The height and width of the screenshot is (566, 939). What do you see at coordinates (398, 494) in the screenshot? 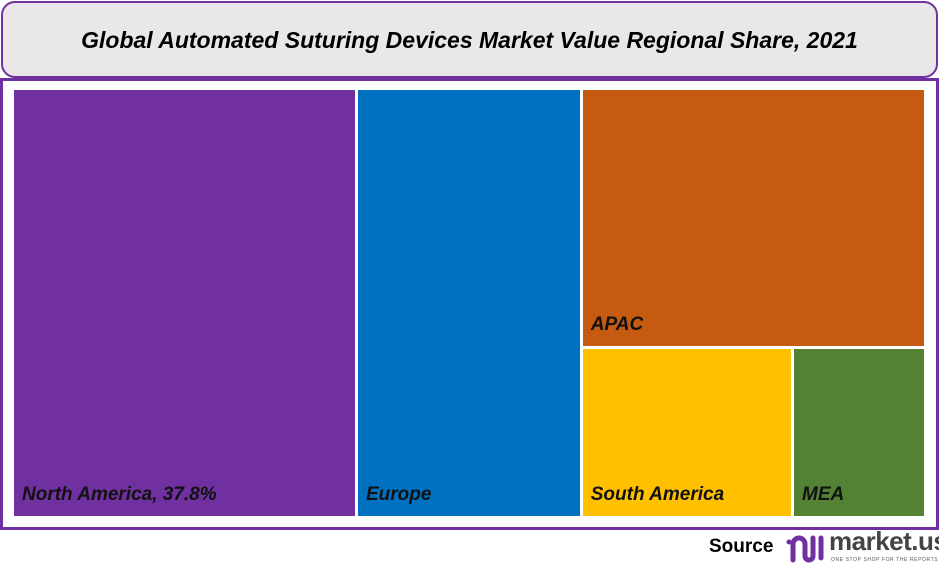
I see `tile-label: Europe` at bounding box center [398, 494].